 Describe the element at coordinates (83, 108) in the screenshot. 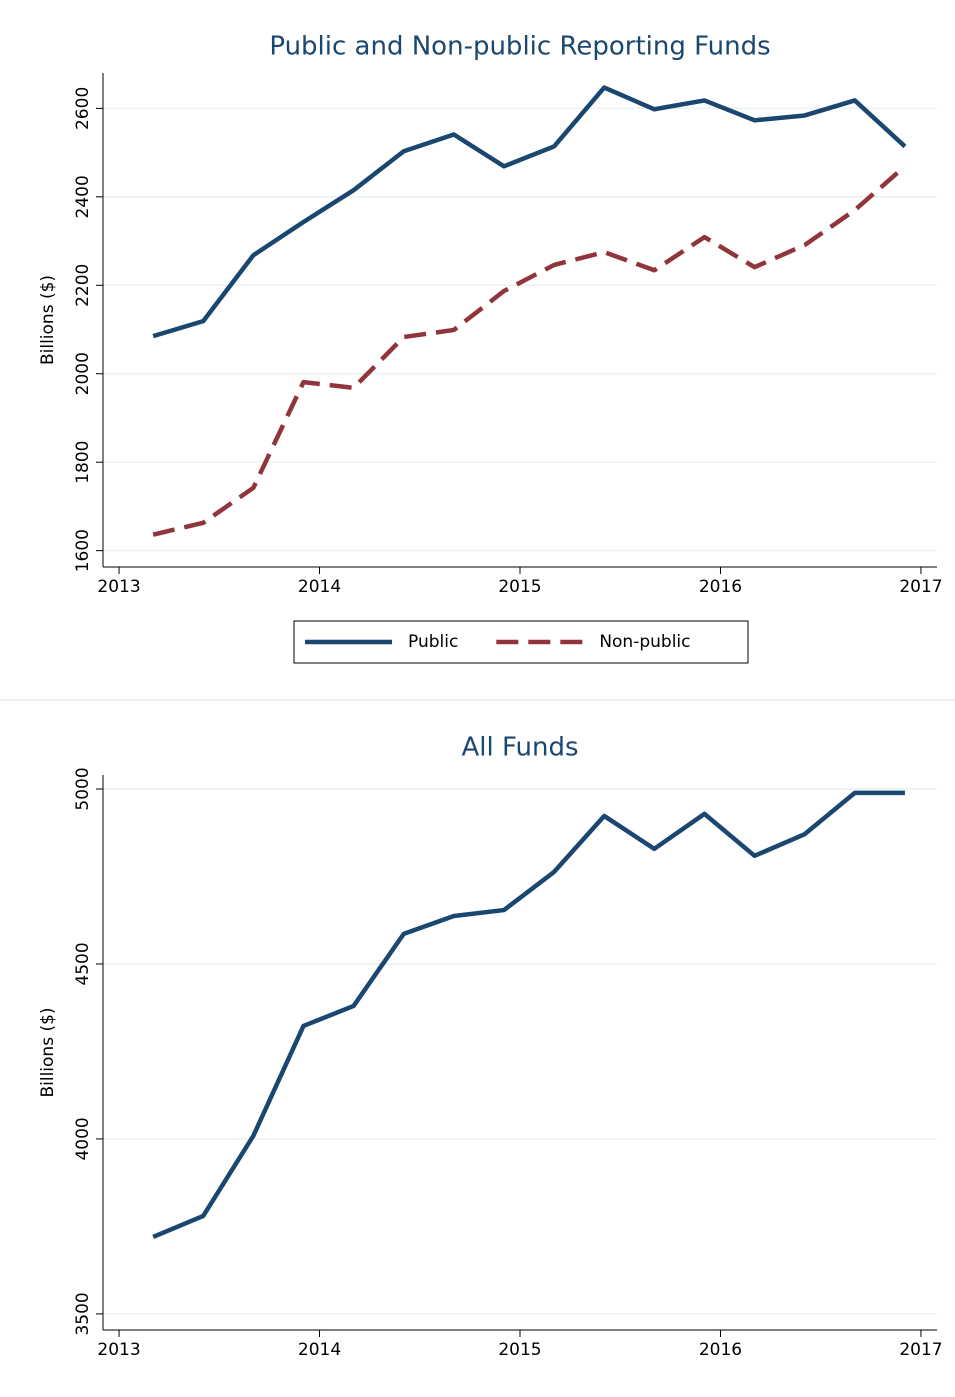

I see `y-tick-label: 2600` at that location.